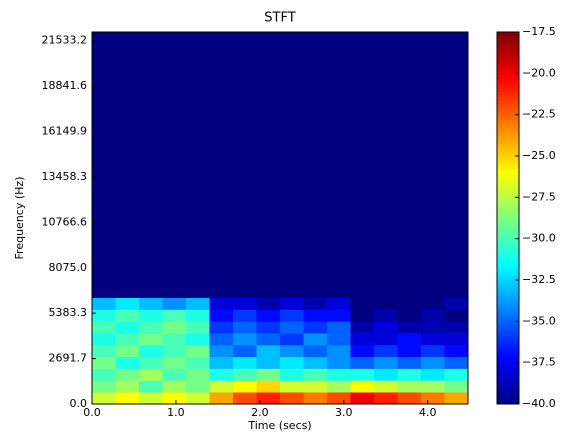  Describe the element at coordinates (92, 412) in the screenshot. I see `x-tick-label: 0.0` at that location.